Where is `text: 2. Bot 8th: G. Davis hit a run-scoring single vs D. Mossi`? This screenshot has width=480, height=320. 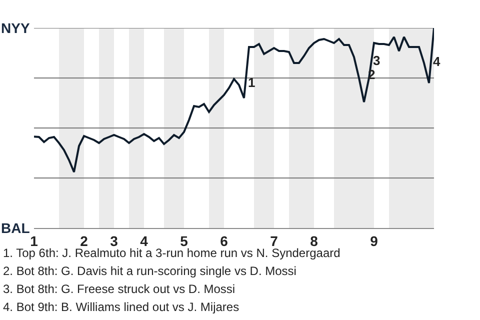
text: 2. Bot 8th: G. Davis hit a run-scoring single vs D. Mossi is located at coordinates (149, 271).